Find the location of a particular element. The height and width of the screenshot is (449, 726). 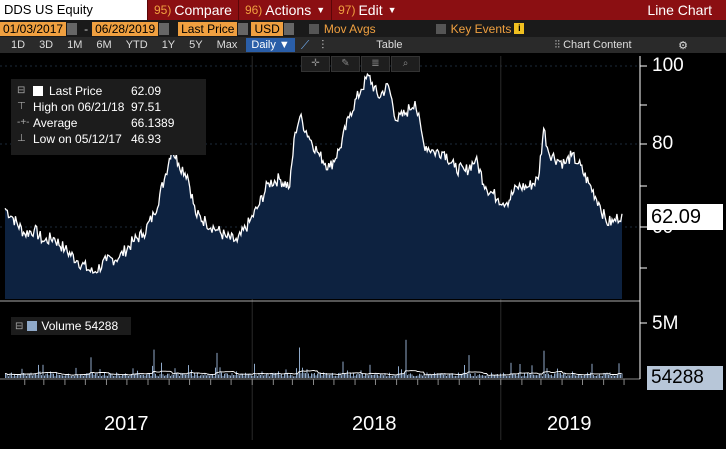

info-icon: i is located at coordinates (519, 28).